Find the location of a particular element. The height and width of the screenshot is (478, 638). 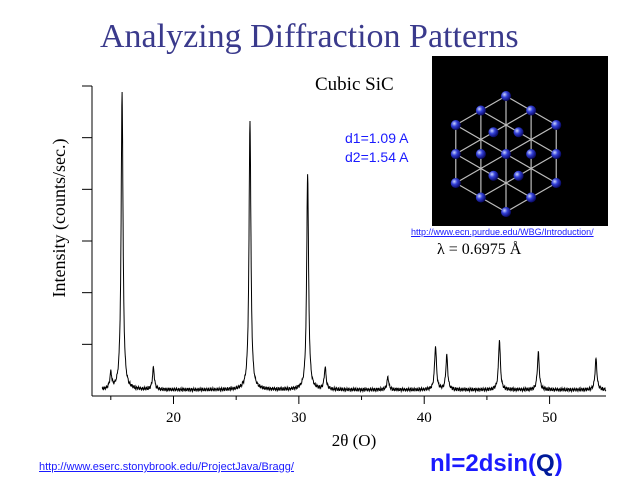

bragg-formula: nl=2dsin(Q) is located at coordinates (496, 464).